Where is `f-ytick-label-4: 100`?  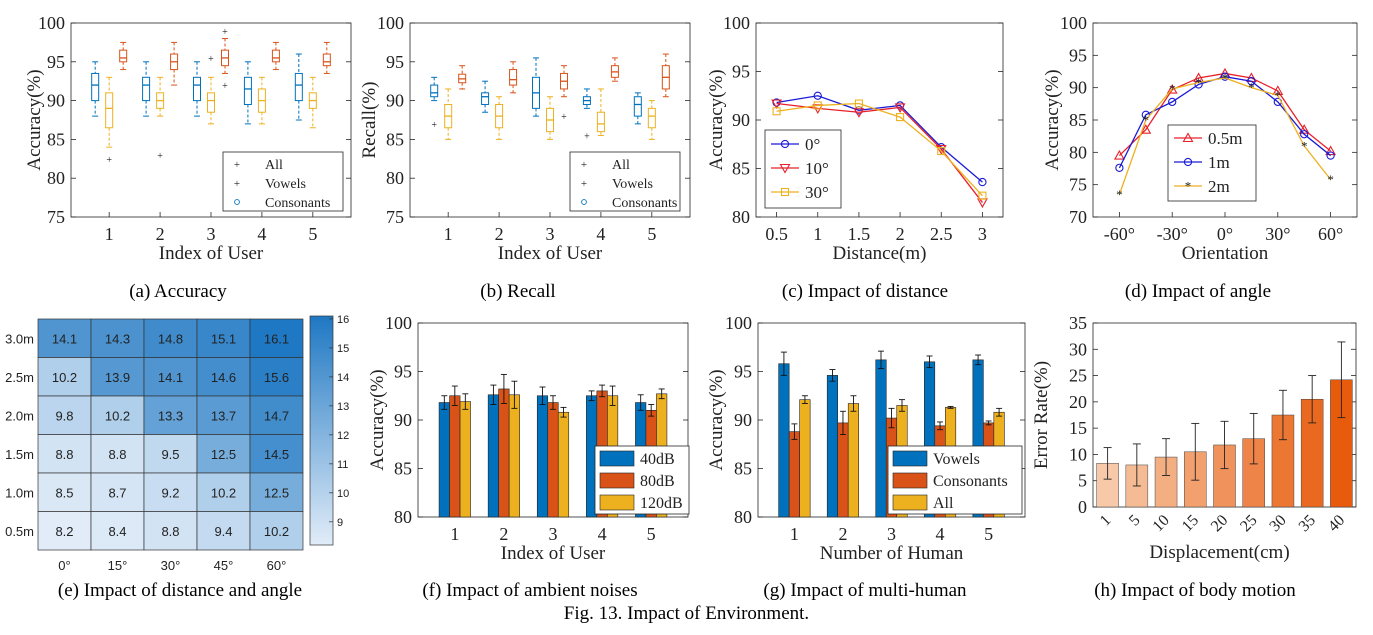
f-ytick-label-4: 100 is located at coordinates (398, 323).